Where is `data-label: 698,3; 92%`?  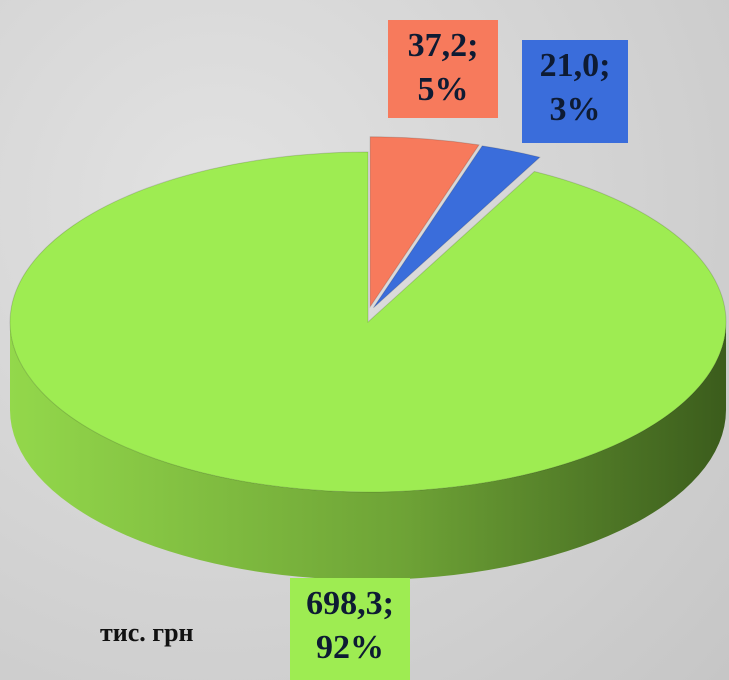 data-label: 698,3; 92% is located at coordinates (350, 629).